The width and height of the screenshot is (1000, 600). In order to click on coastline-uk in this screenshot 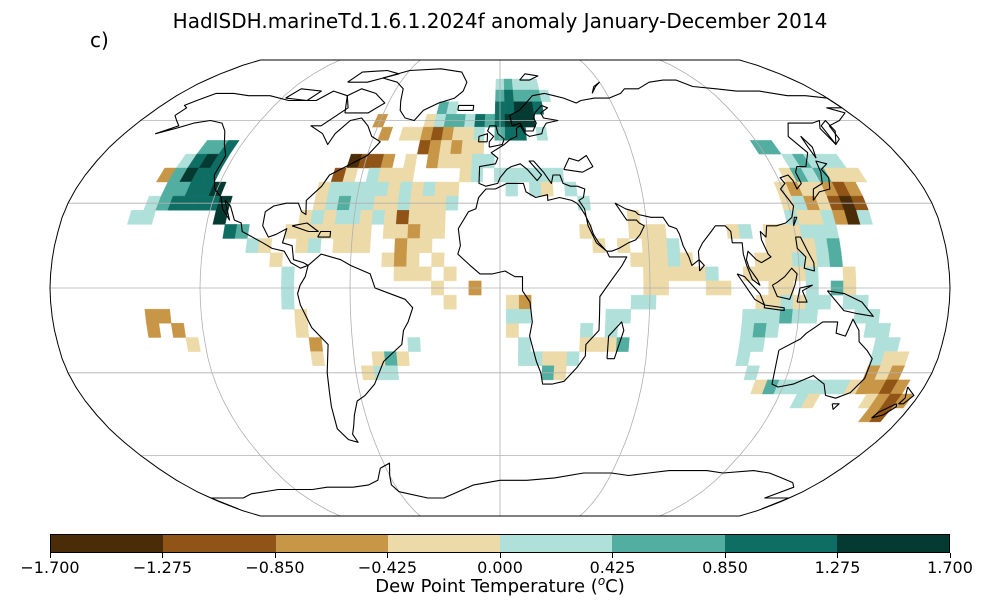, I will do `click(496, 136)`.